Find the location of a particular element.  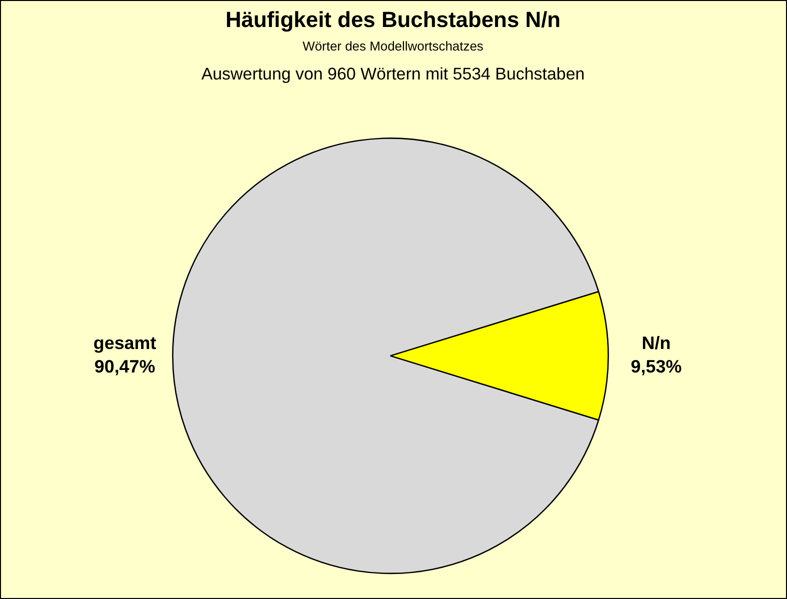

text: Auswertung von 960 Wörtern mit 5534 Buchstaben is located at coordinates (393, 74).